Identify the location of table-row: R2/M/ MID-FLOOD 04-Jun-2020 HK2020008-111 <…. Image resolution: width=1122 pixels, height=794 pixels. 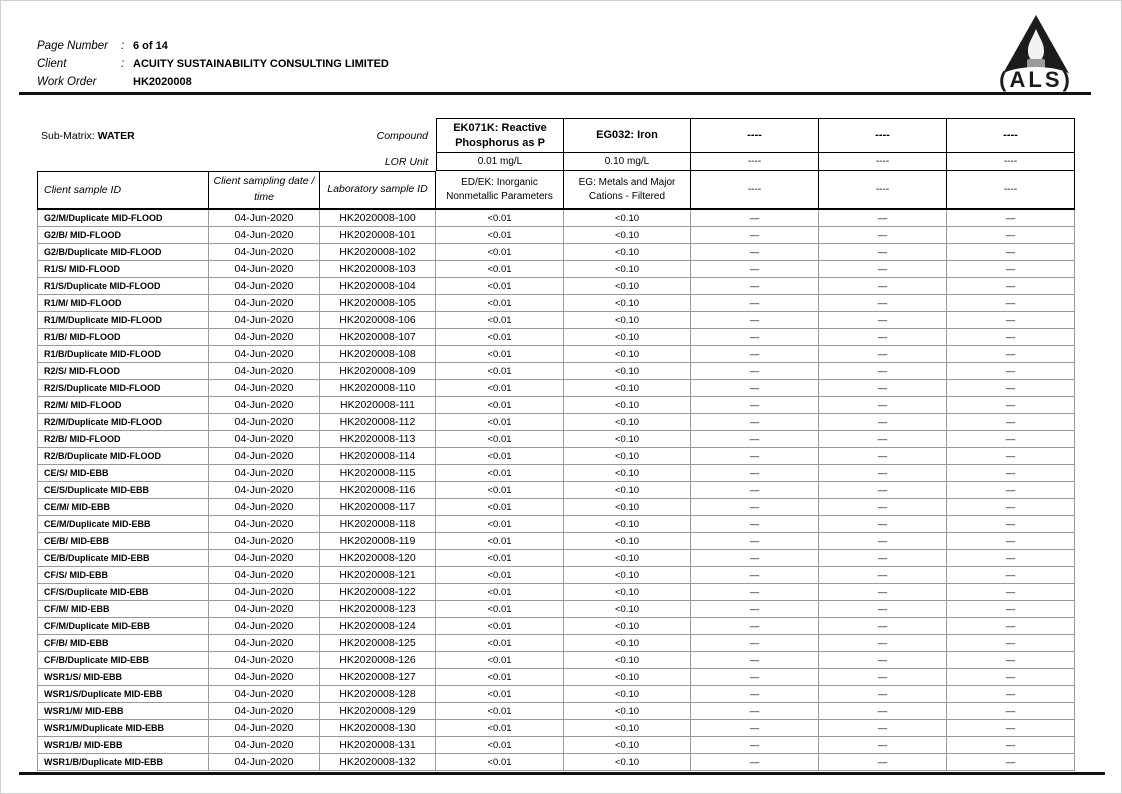
(556, 405).